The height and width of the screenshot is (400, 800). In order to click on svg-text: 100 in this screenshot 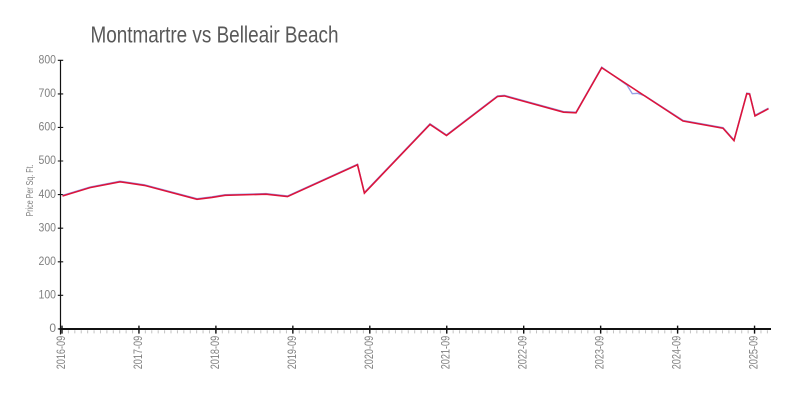, I will do `click(48, 295)`.